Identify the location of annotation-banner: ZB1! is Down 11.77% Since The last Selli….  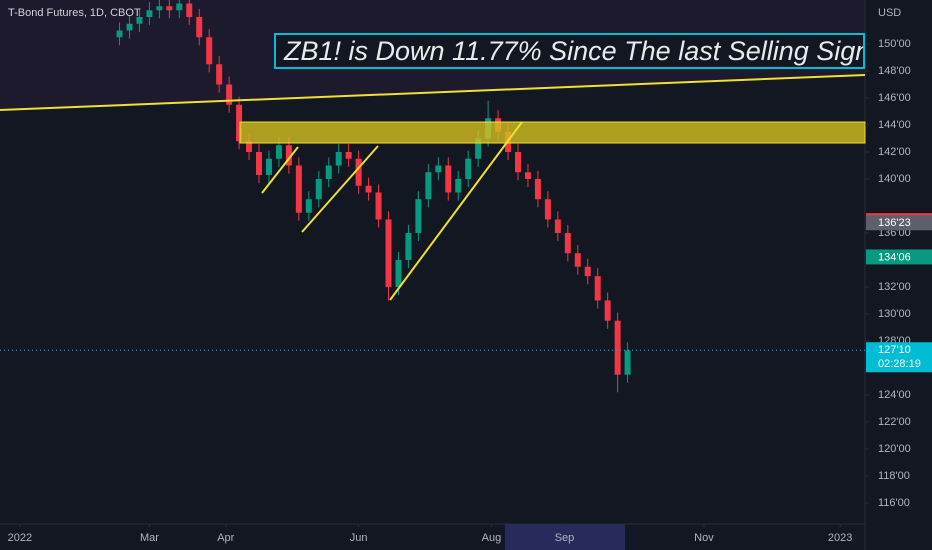
(569, 51).